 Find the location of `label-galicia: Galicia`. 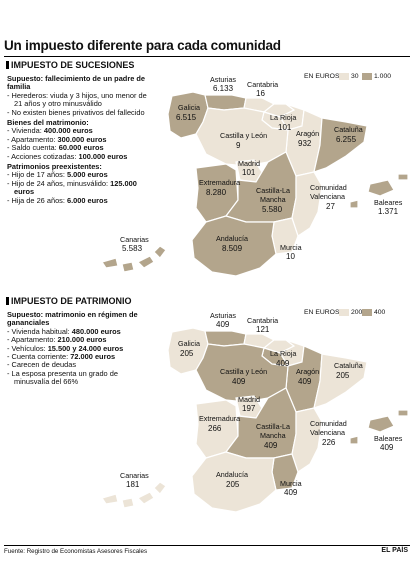

label-galicia: Galicia is located at coordinates (189, 343).